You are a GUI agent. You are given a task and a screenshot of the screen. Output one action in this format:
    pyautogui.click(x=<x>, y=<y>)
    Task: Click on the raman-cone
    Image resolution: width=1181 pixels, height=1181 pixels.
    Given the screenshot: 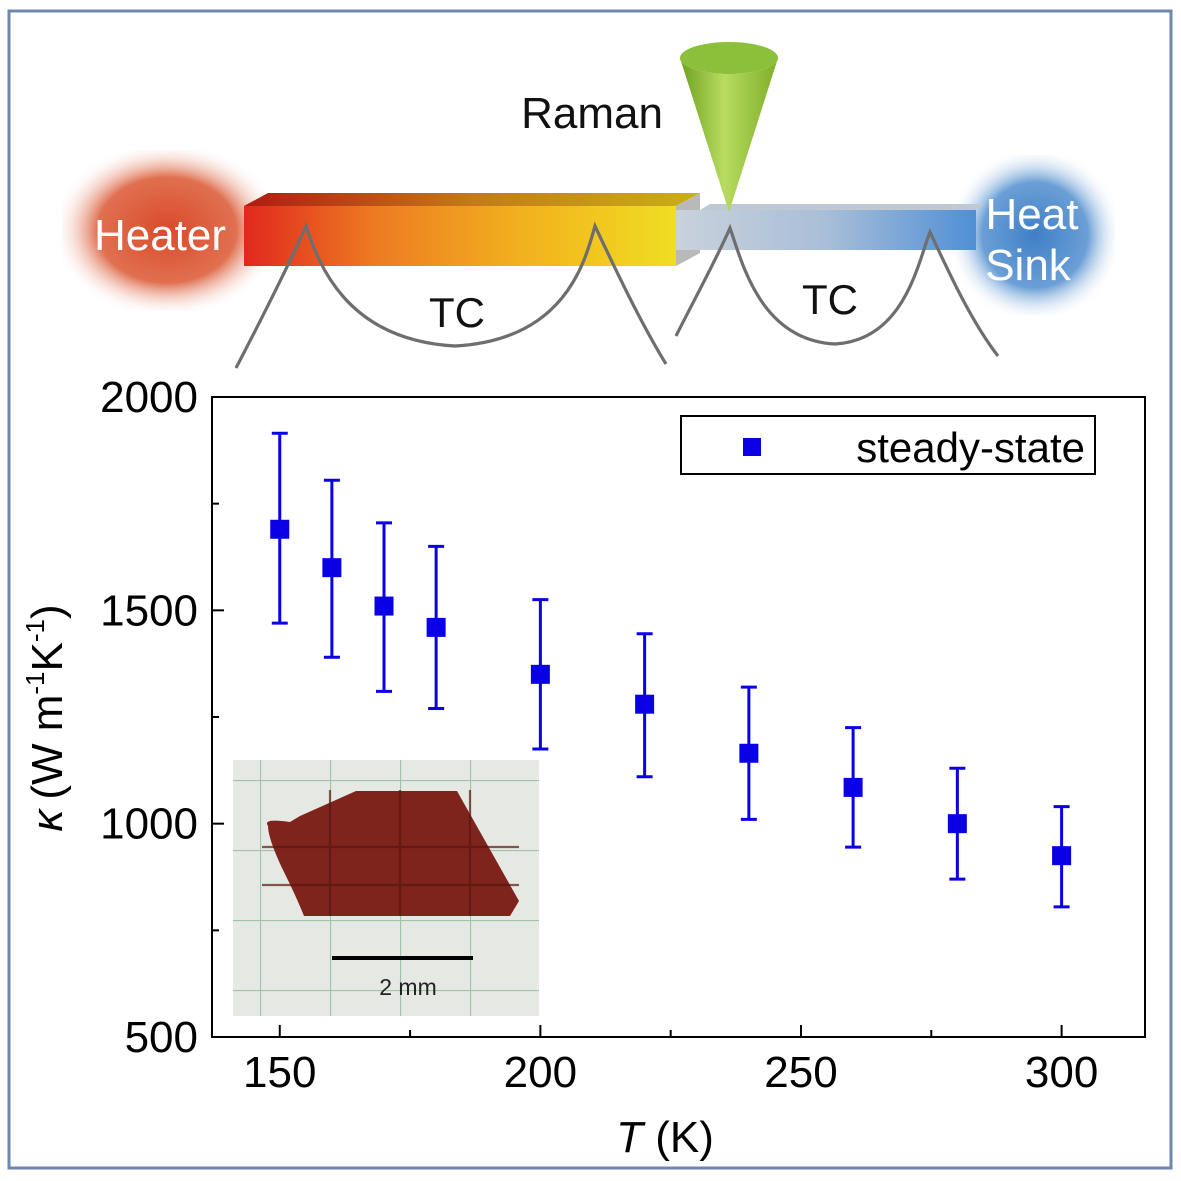 What is the action you would take?
    pyautogui.click(x=729, y=135)
    